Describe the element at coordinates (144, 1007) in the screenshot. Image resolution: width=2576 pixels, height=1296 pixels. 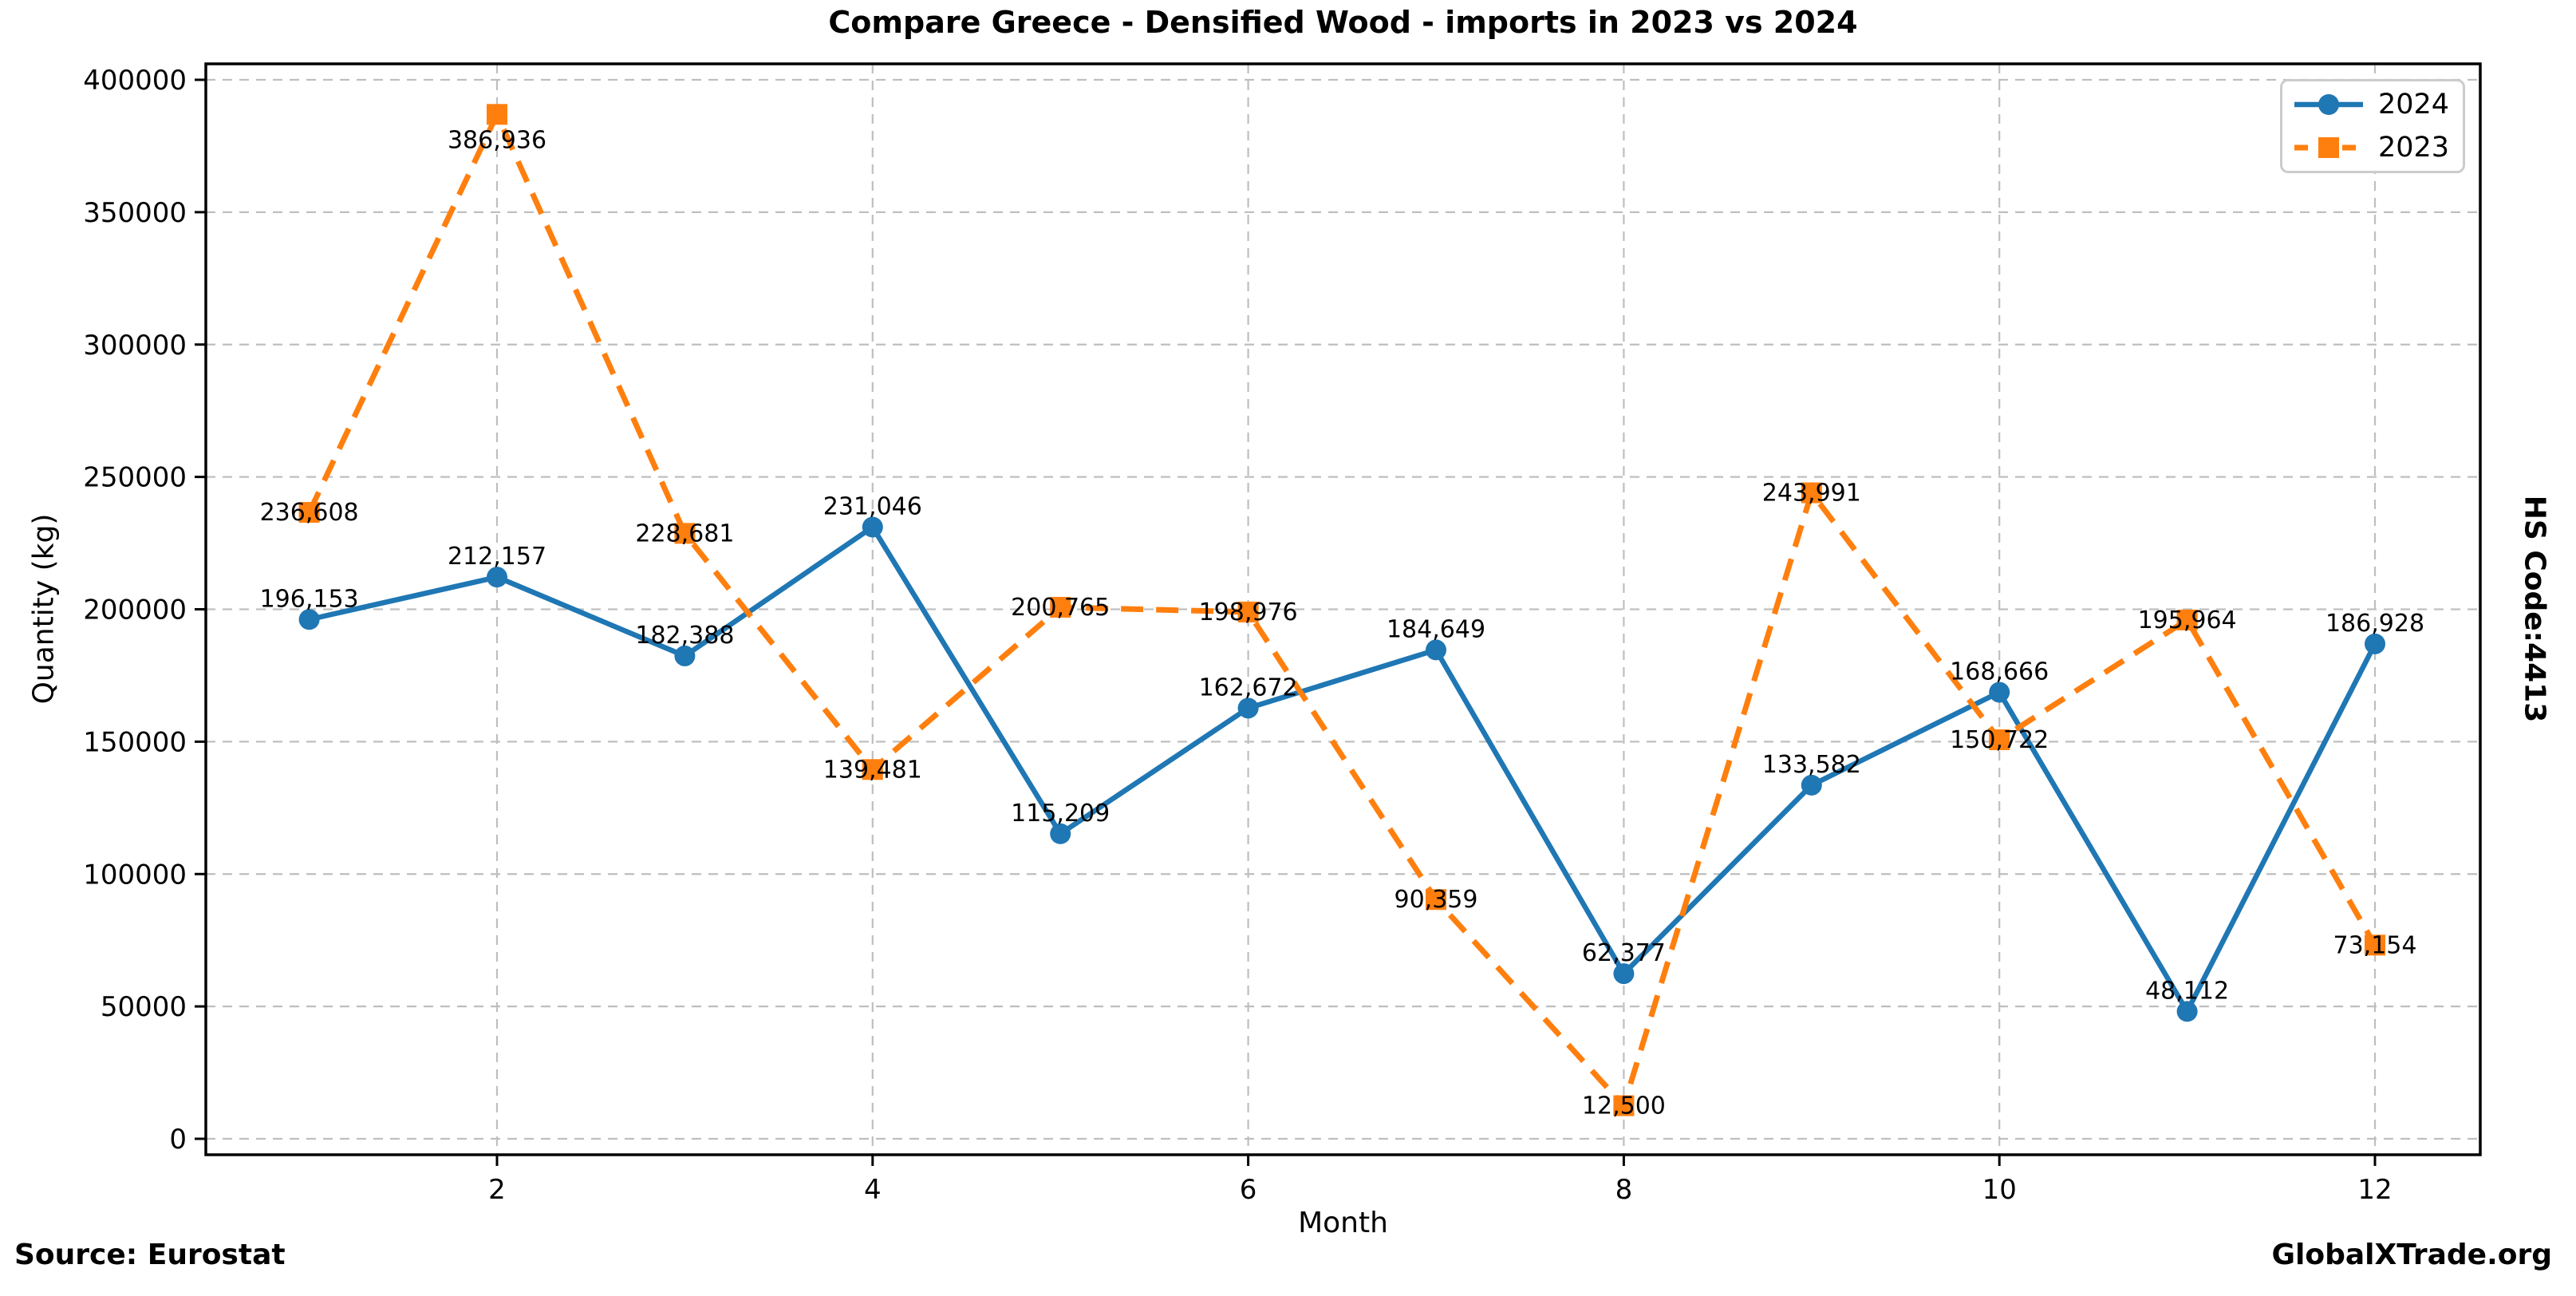
I see `y-tick-label: 50000` at that location.